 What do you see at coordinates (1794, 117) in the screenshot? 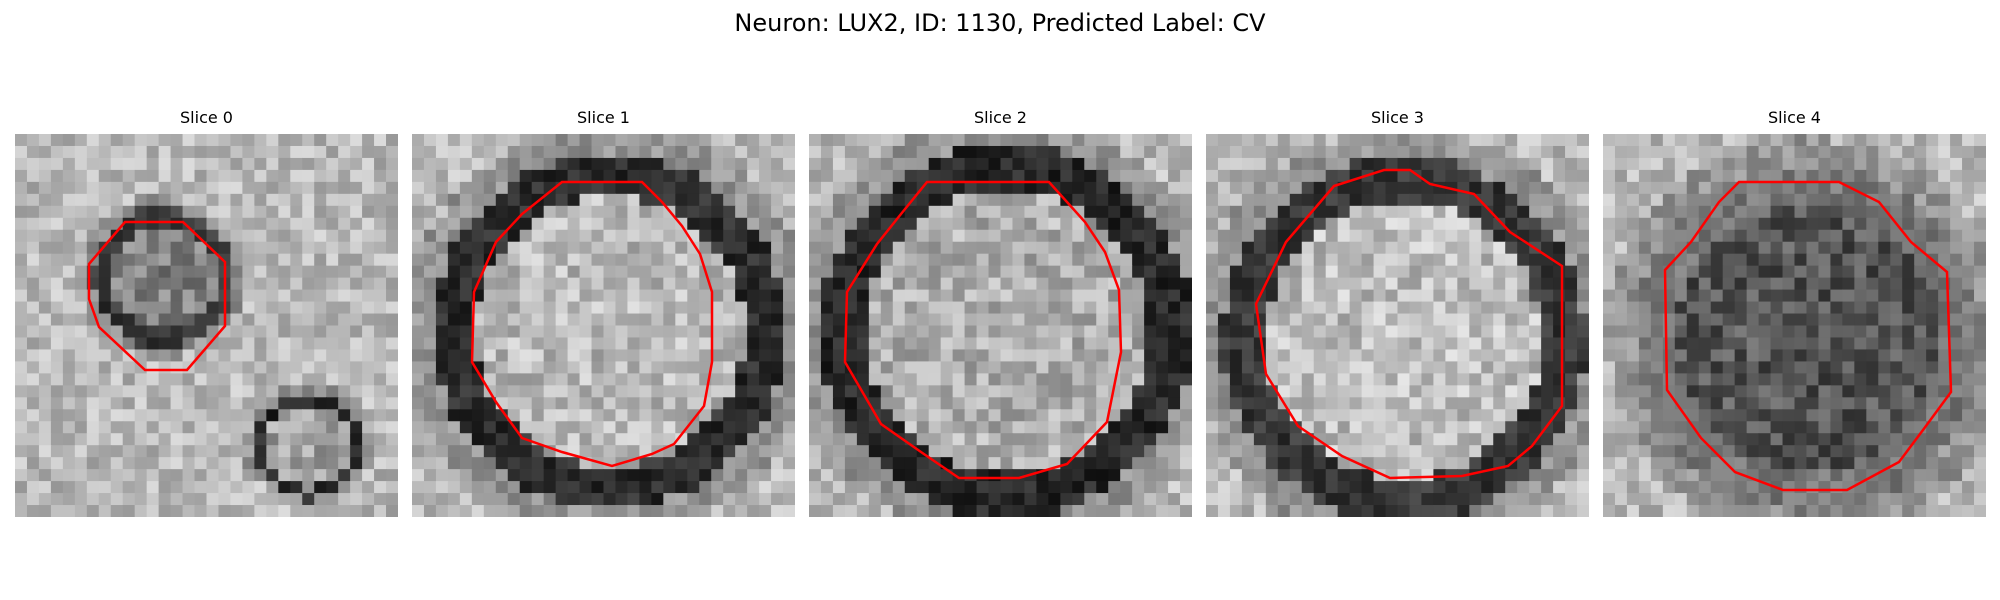
I see `slice-title: Slice 4` at bounding box center [1794, 117].